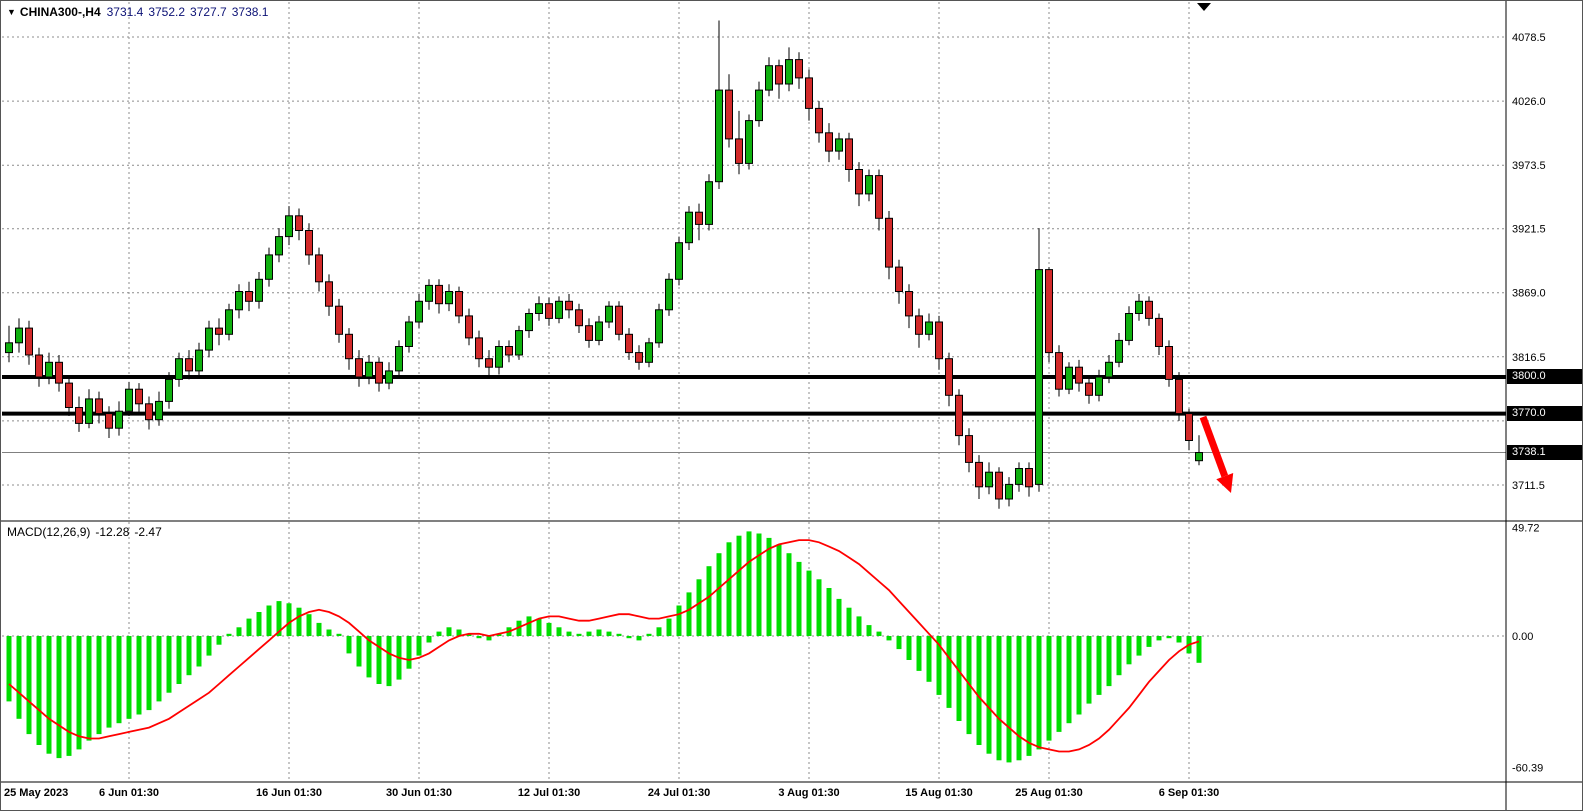 The image size is (1583, 811). Describe the element at coordinates (129, 793) in the screenshot. I see `time-axis-label: 6 Jun 01:30` at that location.